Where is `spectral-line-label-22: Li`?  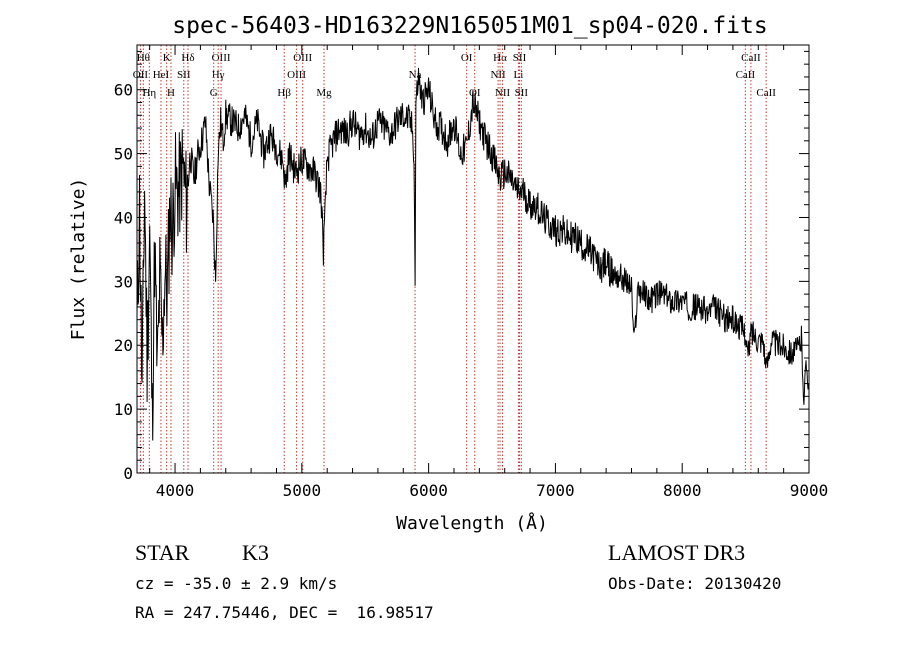
spectral-line-label-22: Li is located at coordinates (519, 75).